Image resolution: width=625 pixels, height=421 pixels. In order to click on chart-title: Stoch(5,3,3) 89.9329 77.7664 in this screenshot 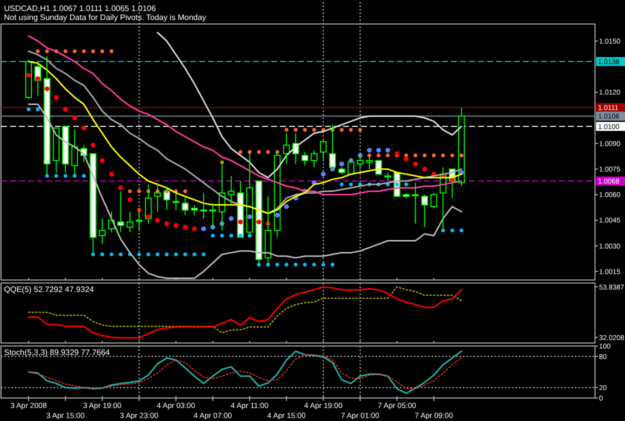, I will do `click(57, 352)`.